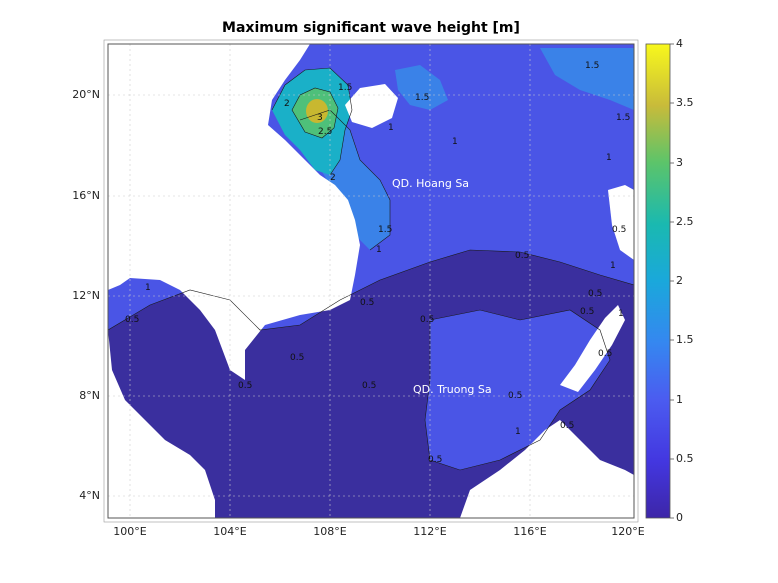 The width and height of the screenshot is (778, 583). I want to click on colorbar-label: 4, so click(679, 43).